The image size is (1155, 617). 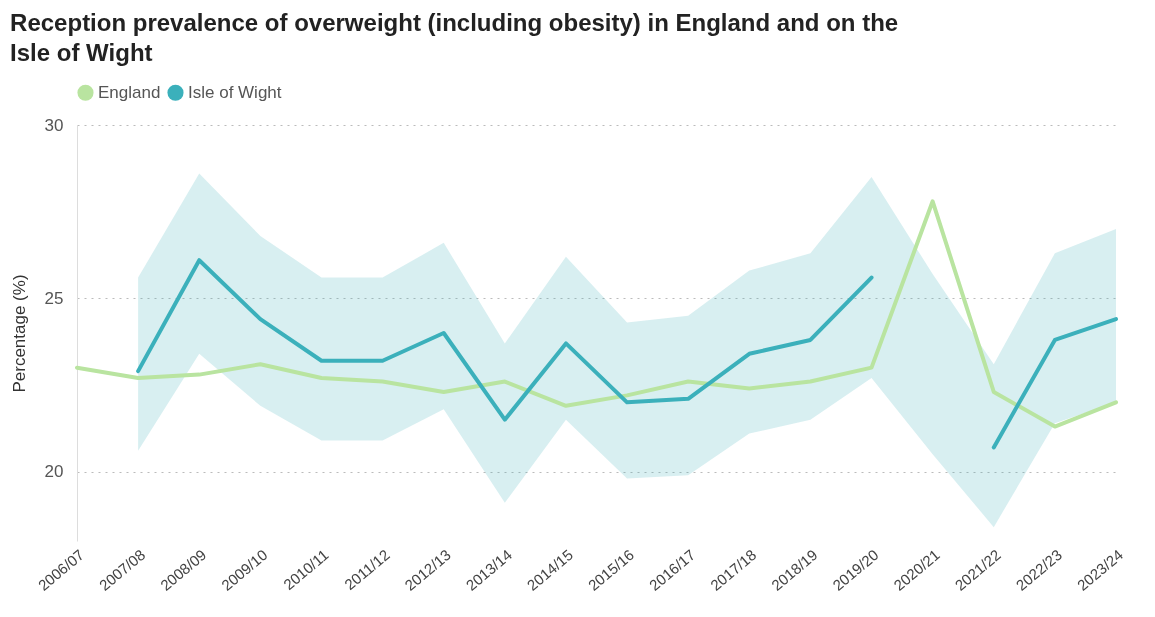 I want to click on y-tick-label: 30, so click(x=54, y=125).